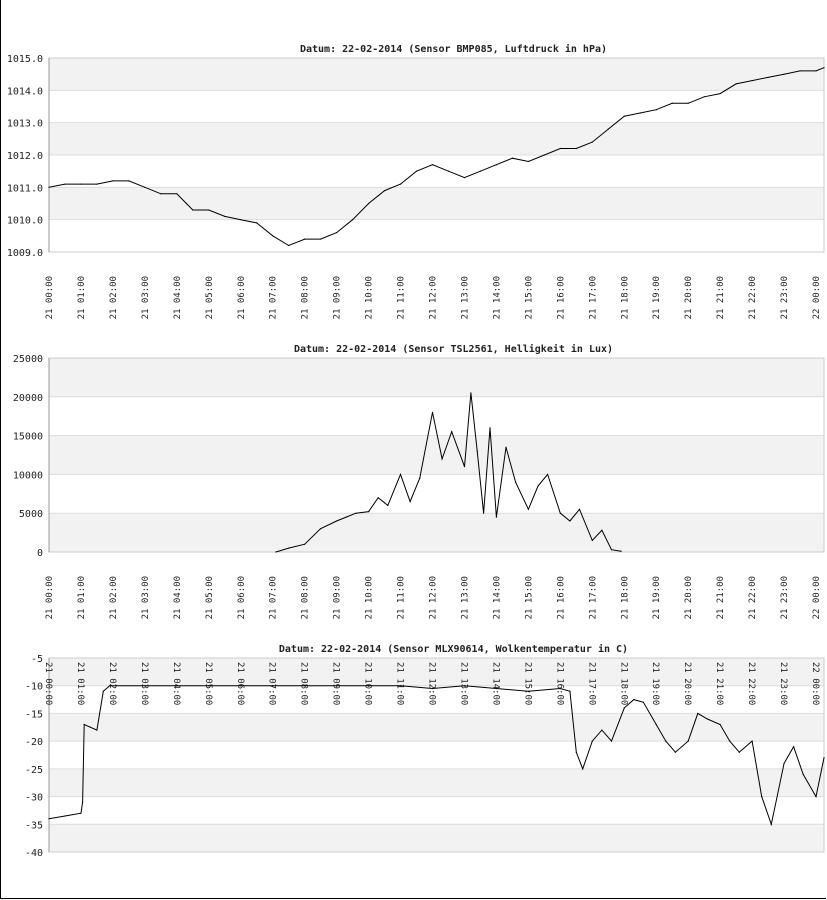 This screenshot has height=900, width=827. I want to click on x-tick-label: 21 06:00, so click(242, 297).